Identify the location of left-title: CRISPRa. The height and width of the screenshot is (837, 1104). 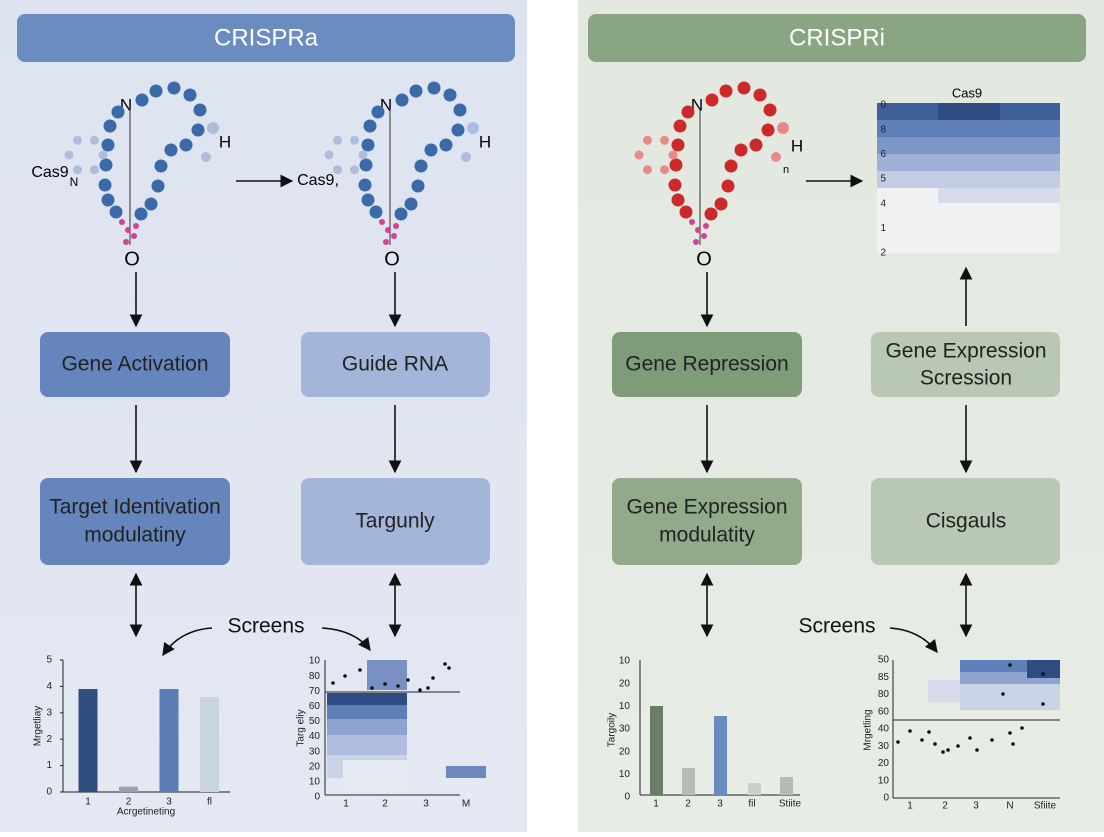
(266, 37).